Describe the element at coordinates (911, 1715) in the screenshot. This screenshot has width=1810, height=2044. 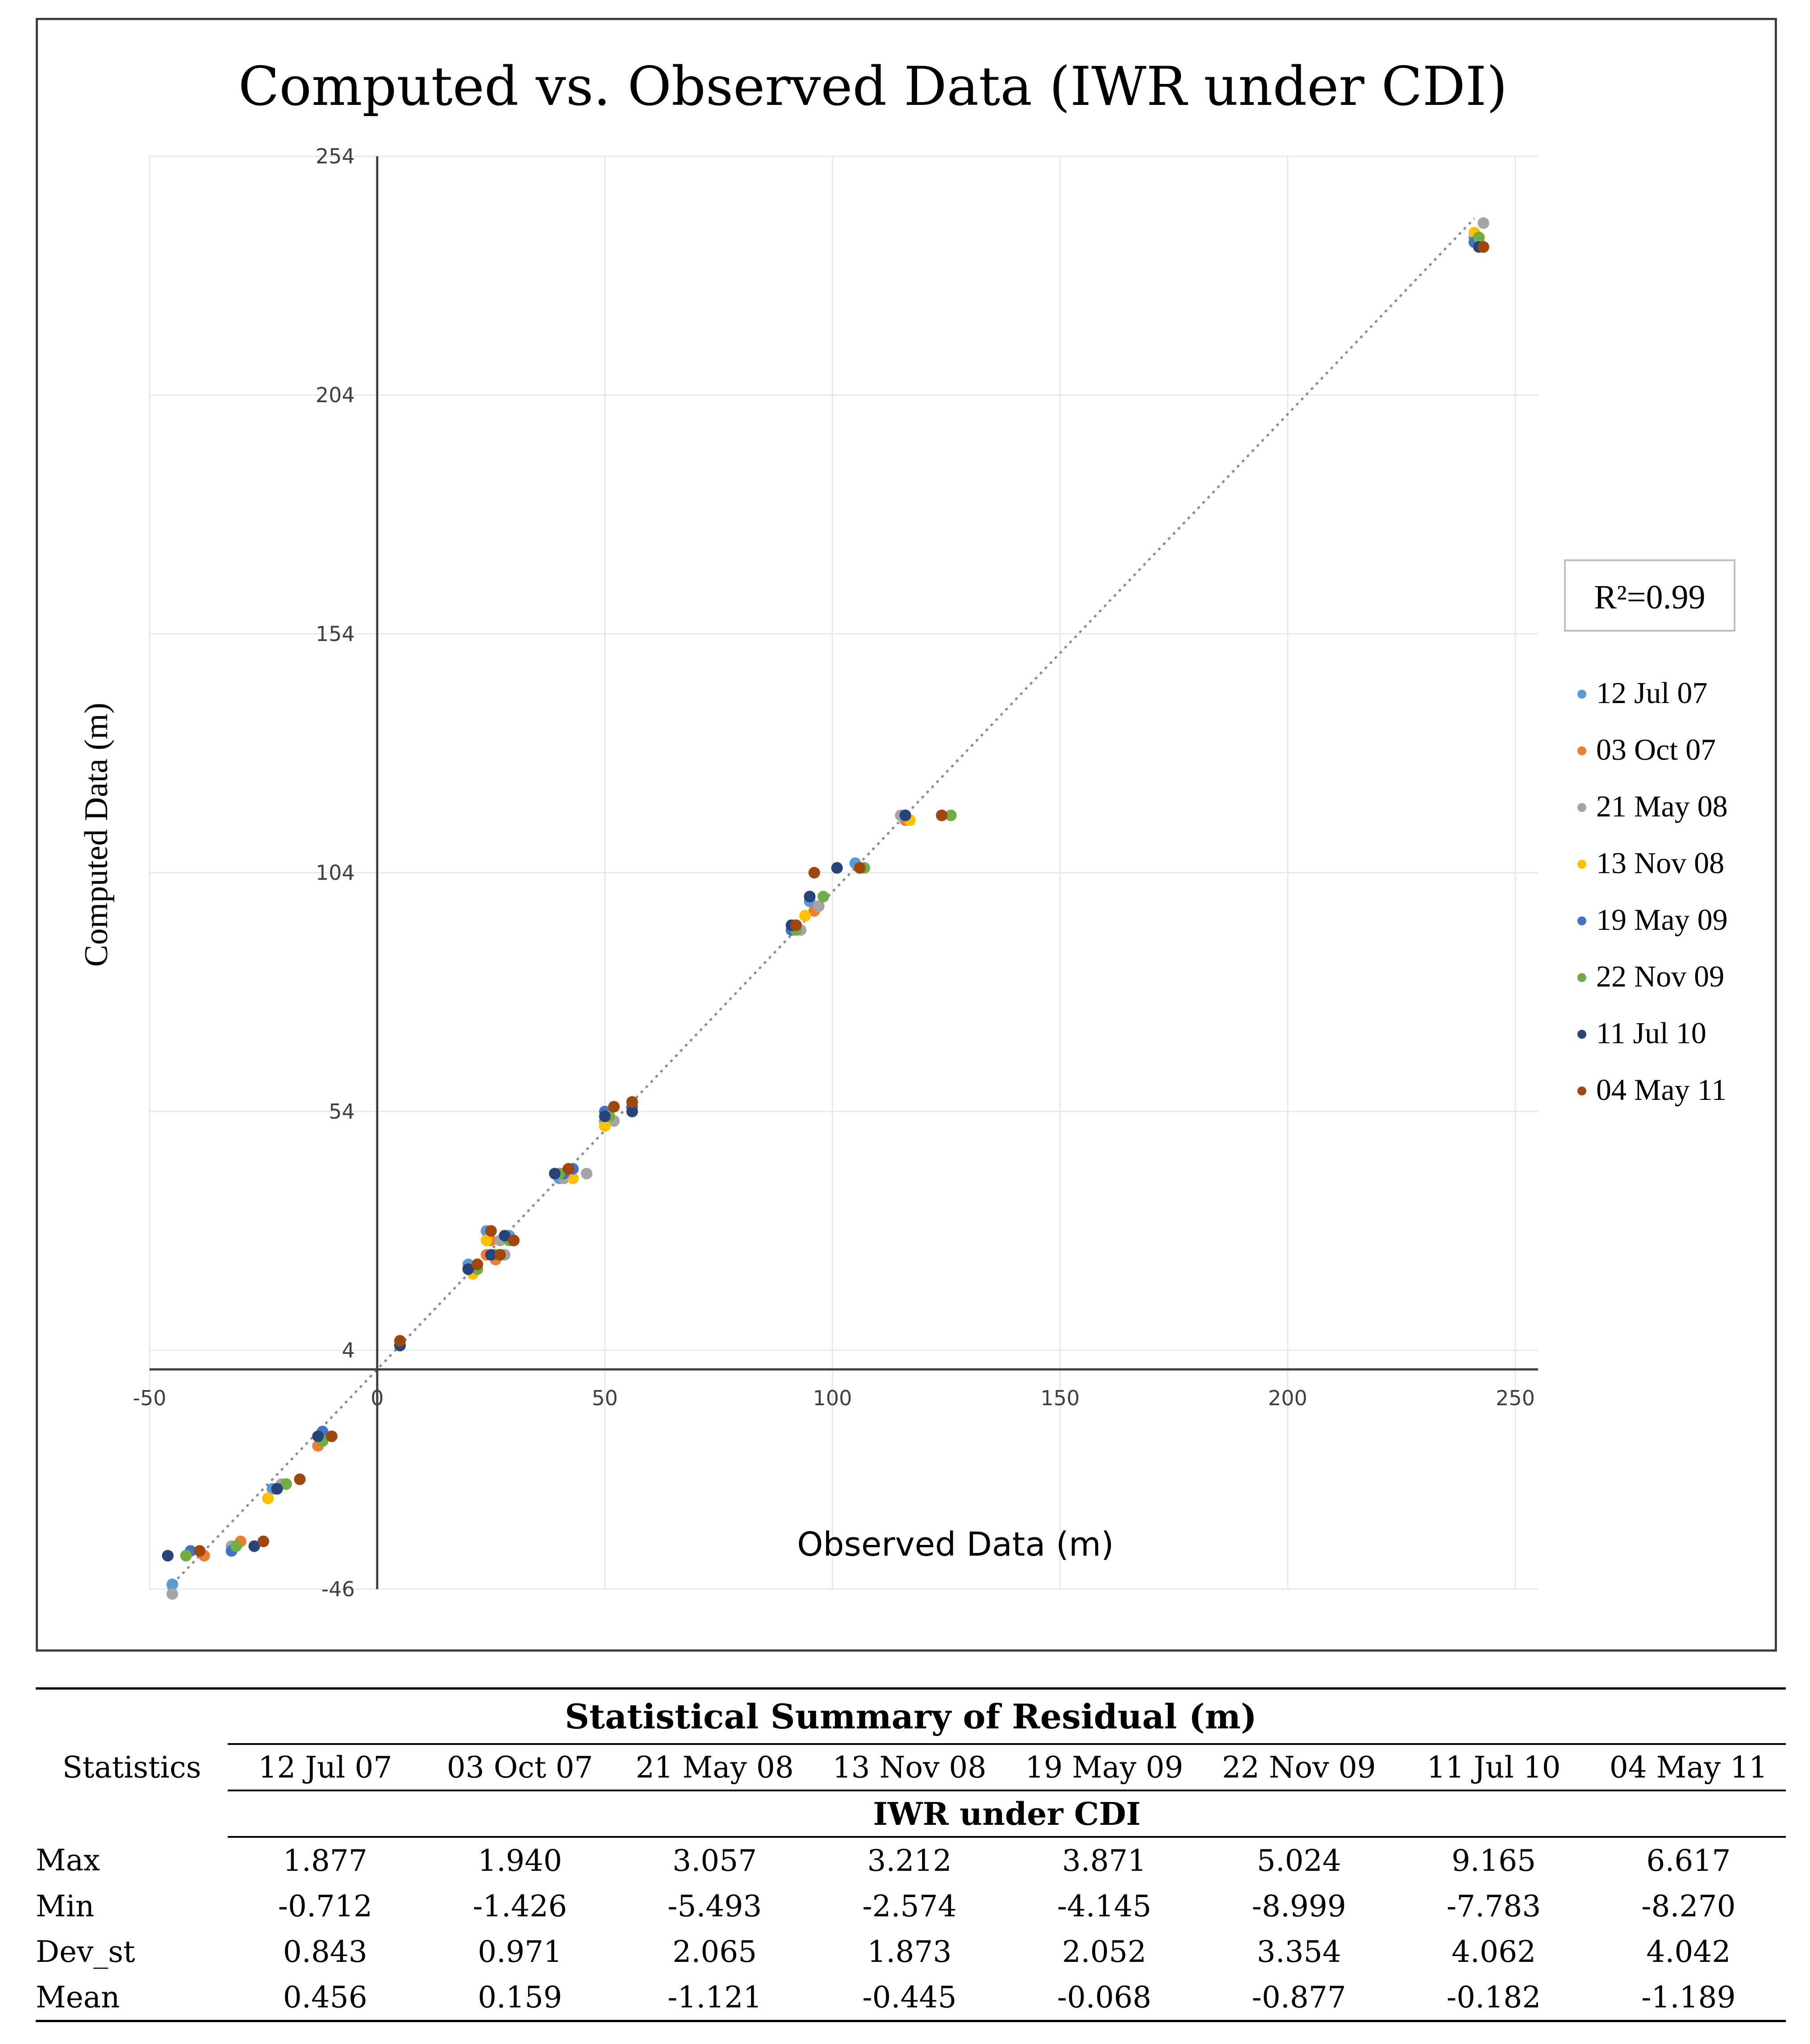
I see `table-title: Statistical Summary of Residual (m)` at that location.